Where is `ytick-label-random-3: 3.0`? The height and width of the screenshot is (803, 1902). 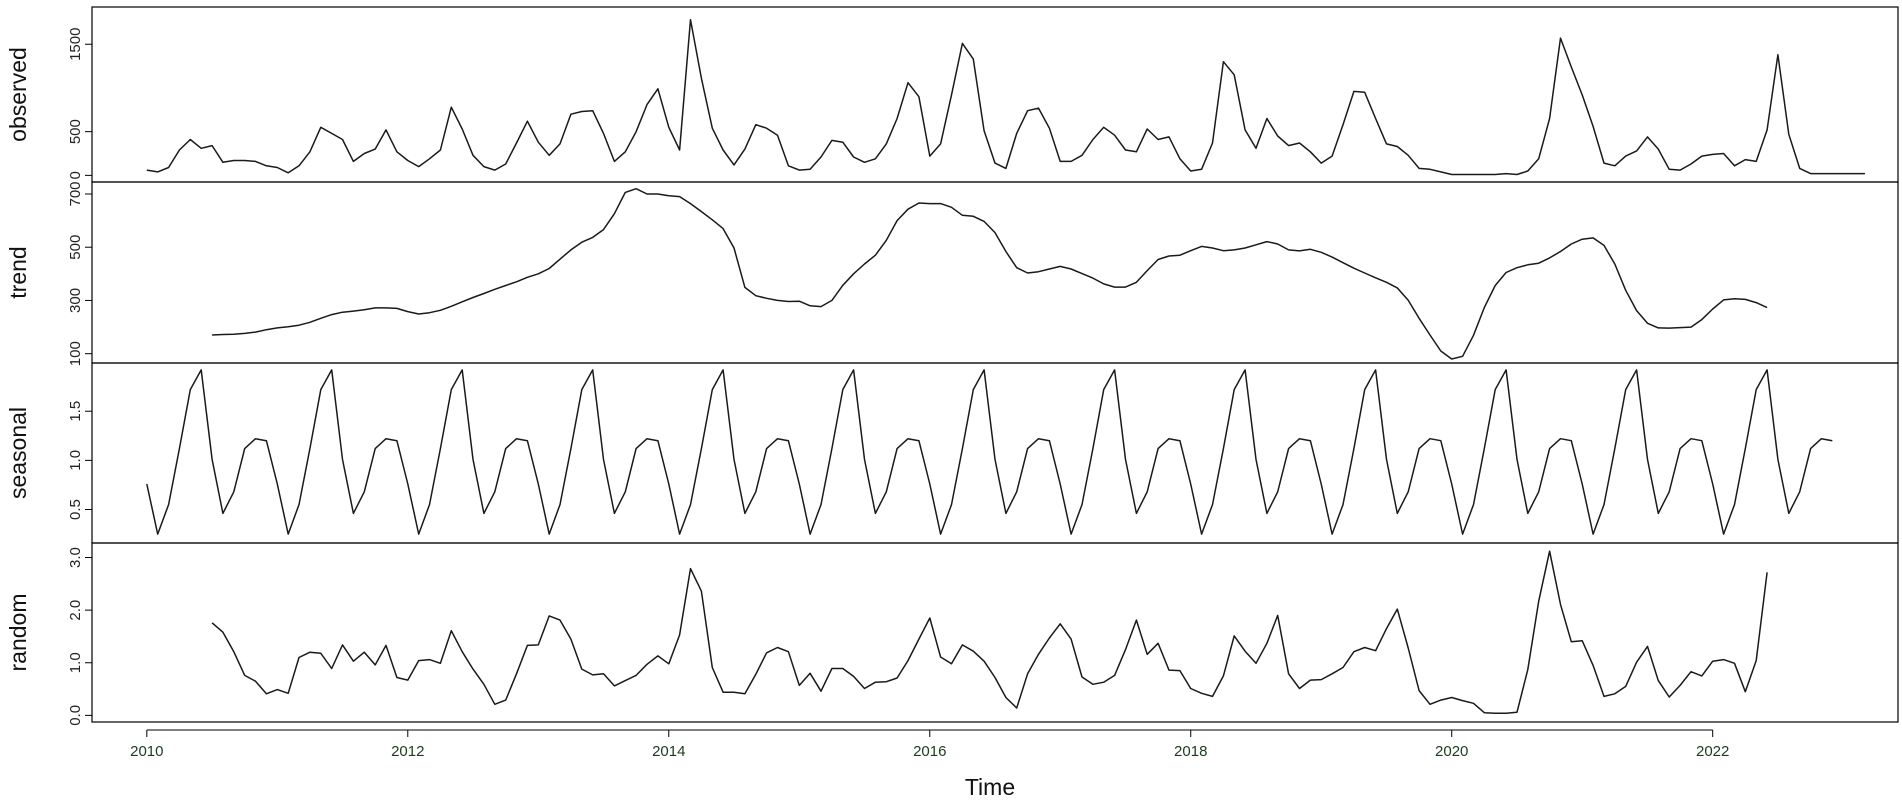
ytick-label-random-3: 3.0 is located at coordinates (75, 557).